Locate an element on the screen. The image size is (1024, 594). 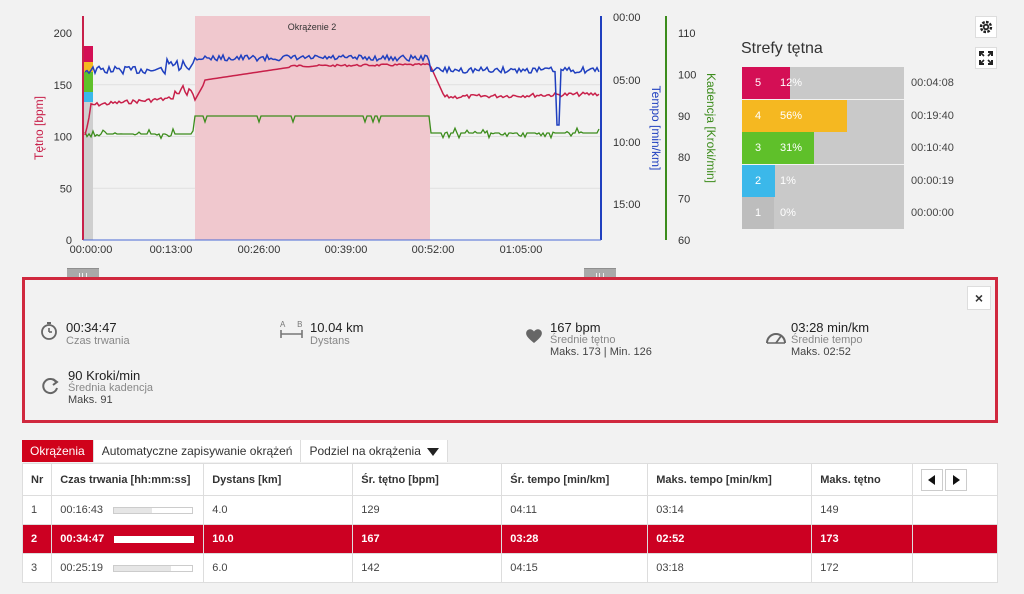
lap-avg-tempo: 03:28 is located at coordinates (575, 539).